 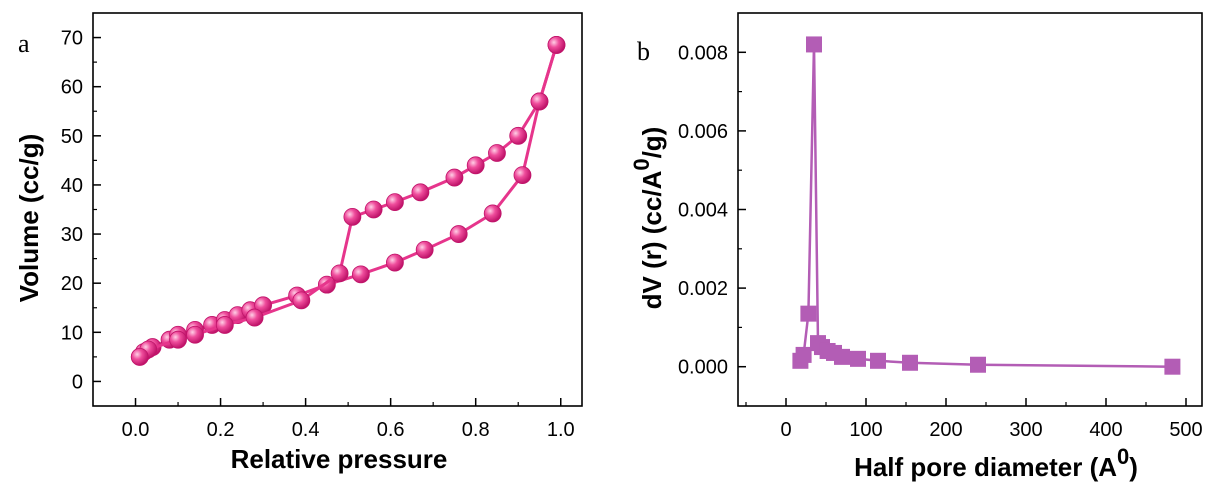 I want to click on x-tick-label: 400, so click(x=1105, y=430).